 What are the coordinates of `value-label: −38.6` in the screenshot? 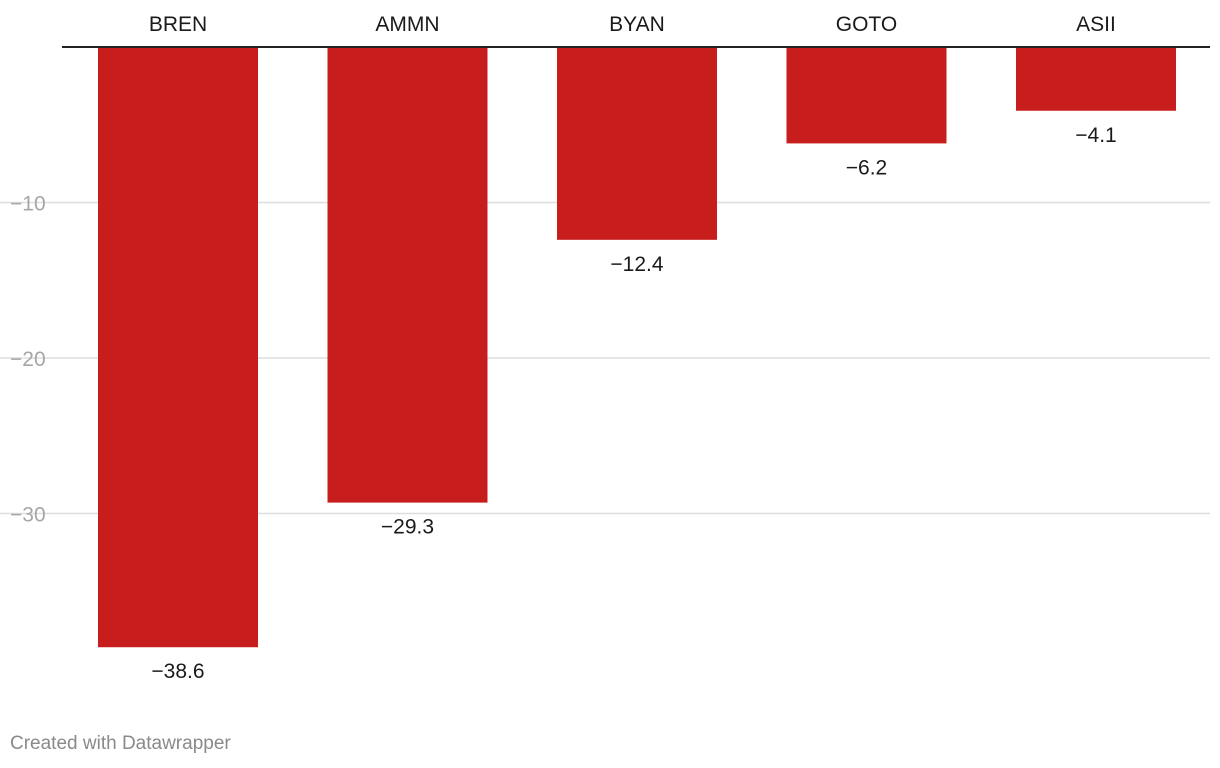 It's located at (177, 671).